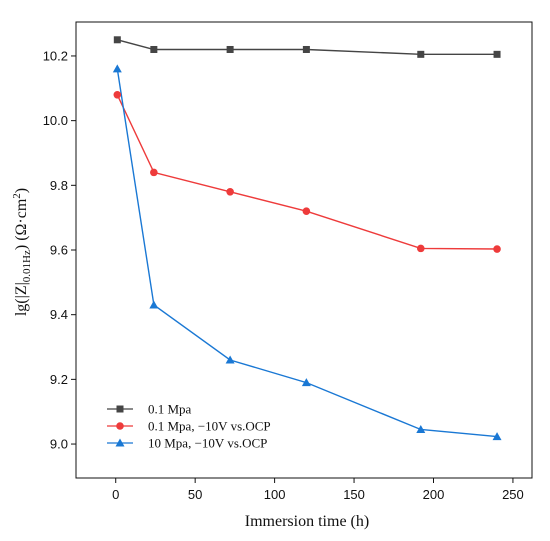 The image size is (550, 541). Describe the element at coordinates (513, 494) in the screenshot. I see `x-tick-label: 250` at that location.